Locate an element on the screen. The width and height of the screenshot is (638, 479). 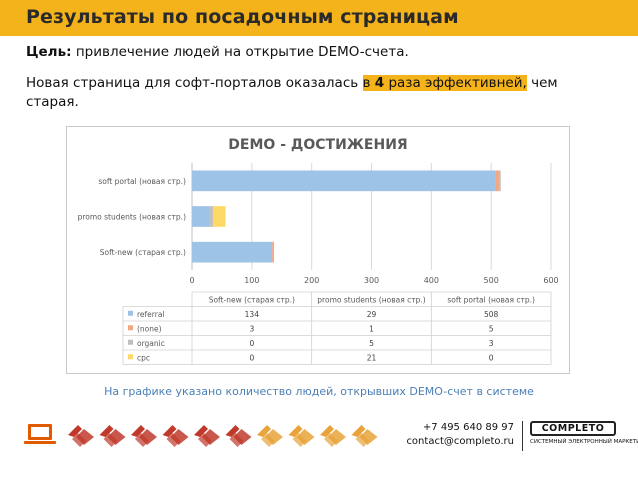
table-header: soft portal (новая стр.) is located at coordinates (491, 299).